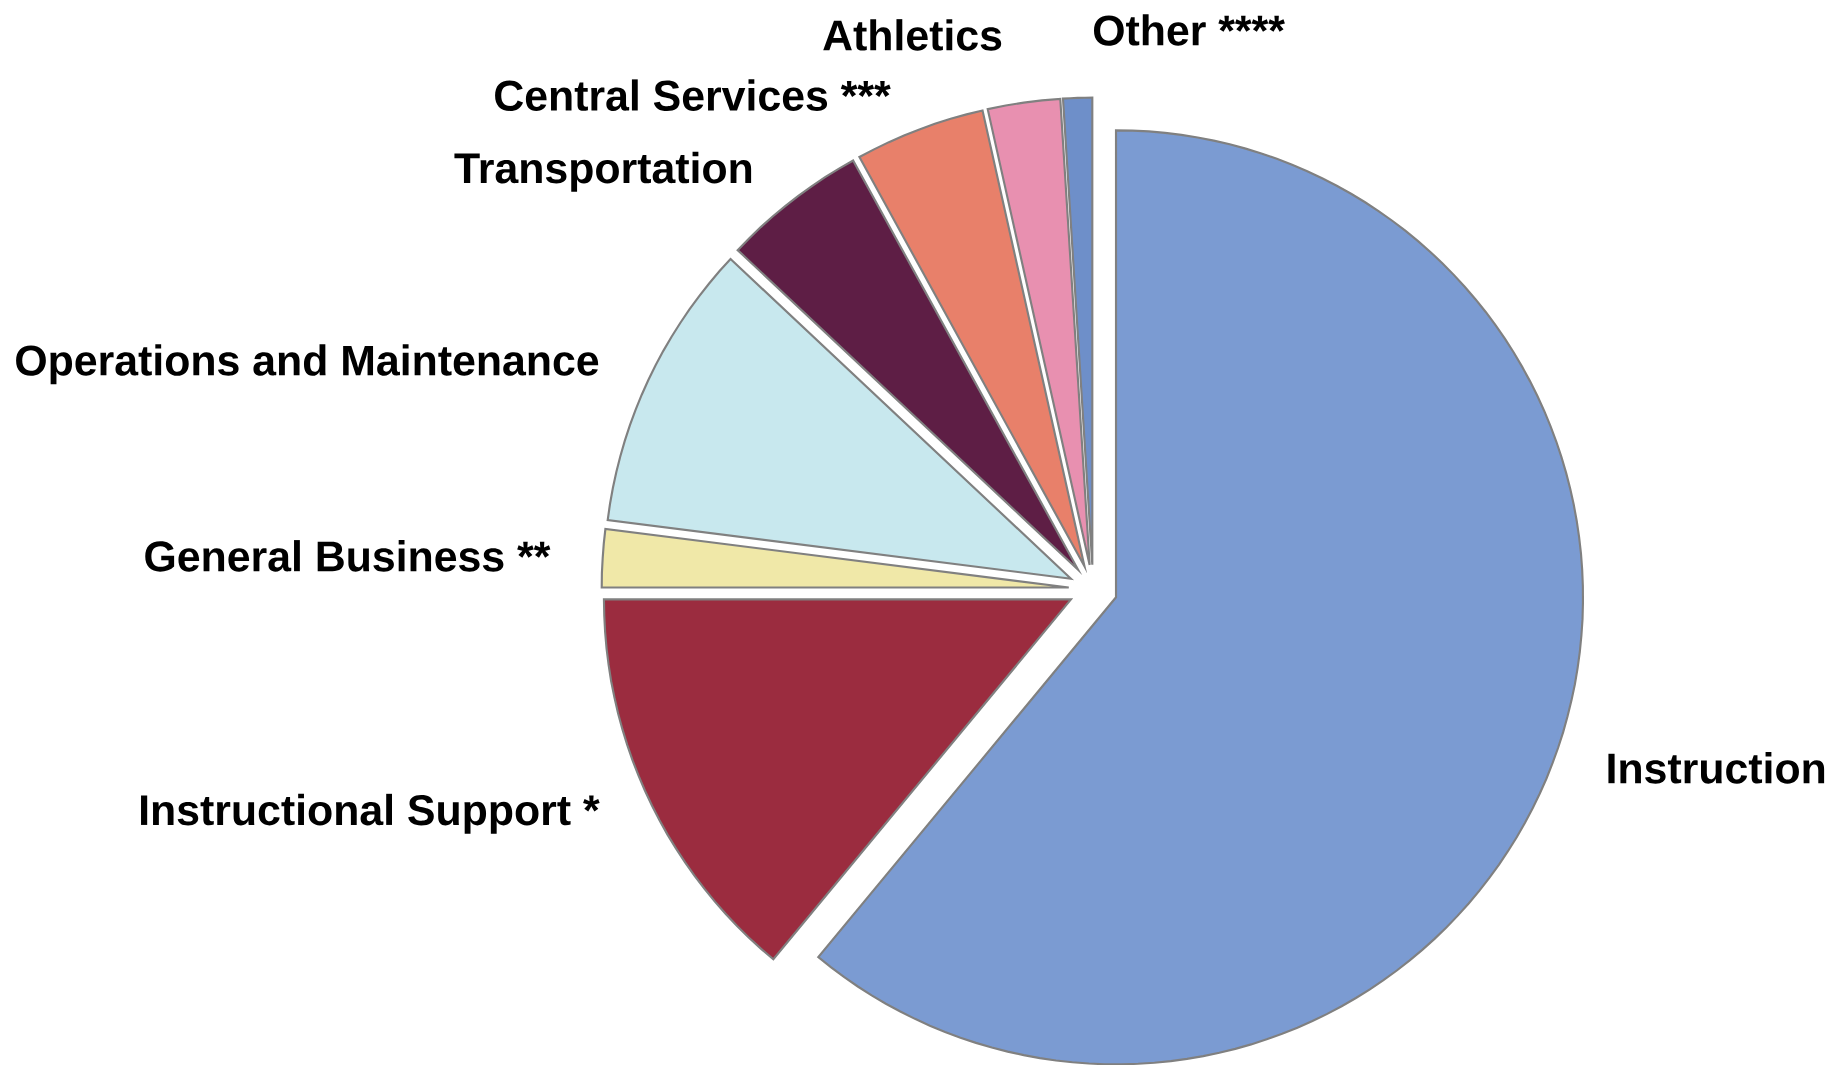 This screenshot has height=1065, width=1841. What do you see at coordinates (603, 171) in the screenshot?
I see `slice-label: Transportation` at bounding box center [603, 171].